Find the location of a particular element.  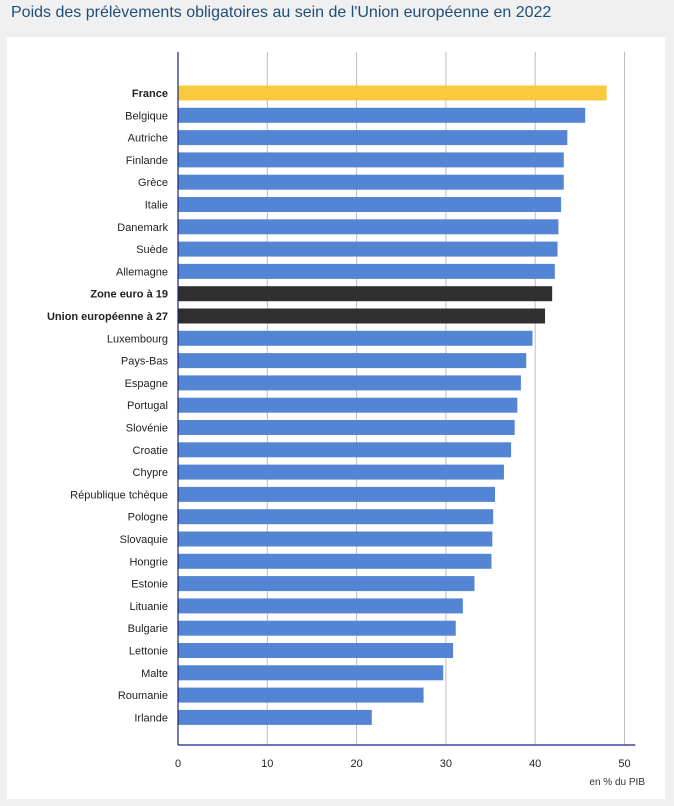

x-tick-label: 0 is located at coordinates (178, 764).